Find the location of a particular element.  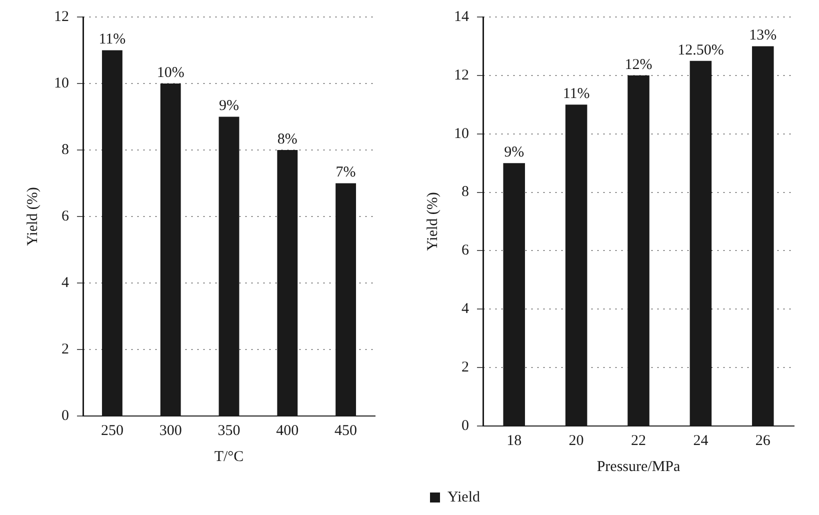

data-label: 12% is located at coordinates (638, 64).